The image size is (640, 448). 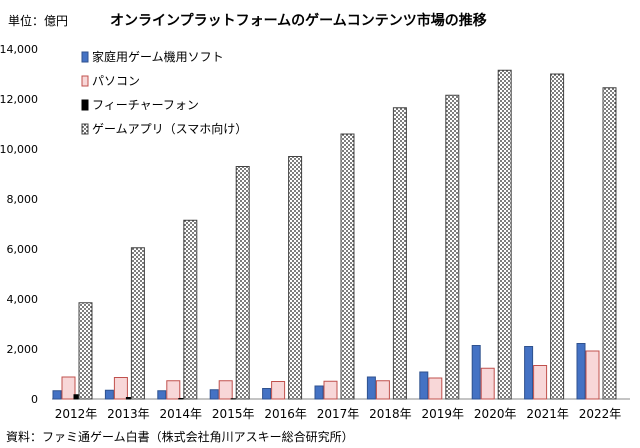 I want to click on y-tick-label: 4,000, so click(x=23, y=299).